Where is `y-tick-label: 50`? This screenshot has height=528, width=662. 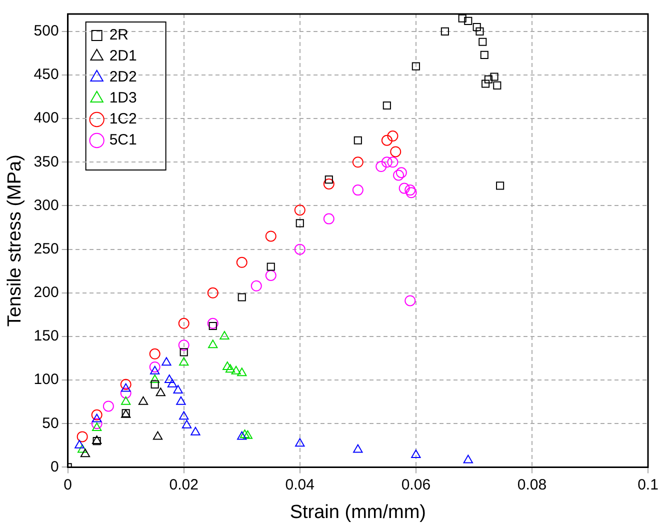 y-tick-label: 50 is located at coordinates (50, 423).